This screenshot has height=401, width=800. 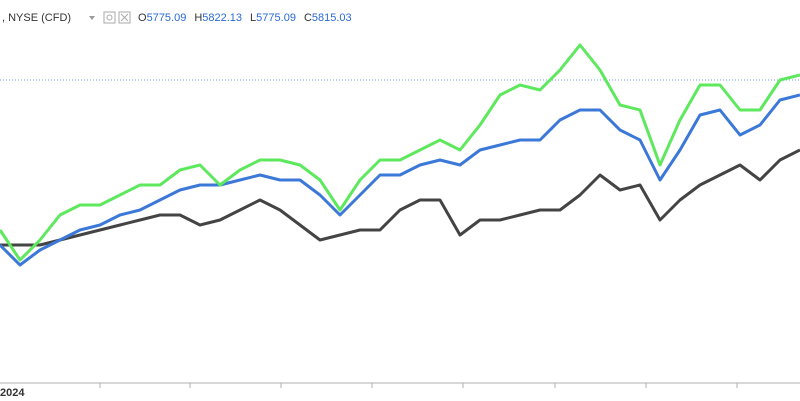 I want to click on close-icon-x, so click(x=124, y=17).